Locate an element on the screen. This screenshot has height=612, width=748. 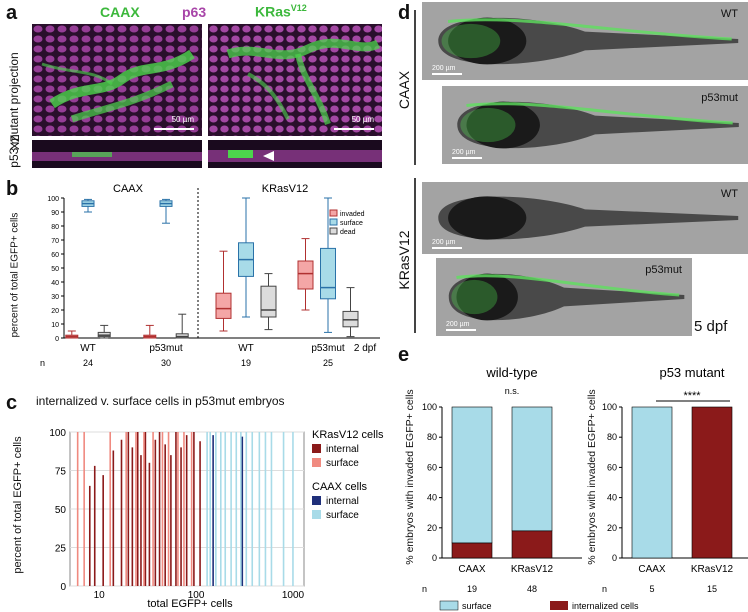
wild-type-title: wild-type is located at coordinates (511, 372).